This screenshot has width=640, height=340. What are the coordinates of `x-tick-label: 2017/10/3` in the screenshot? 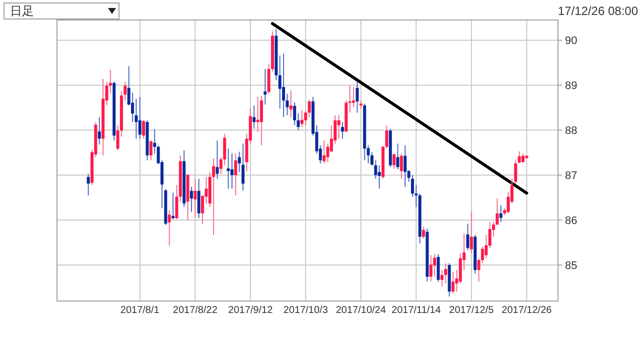 It's located at (305, 310).